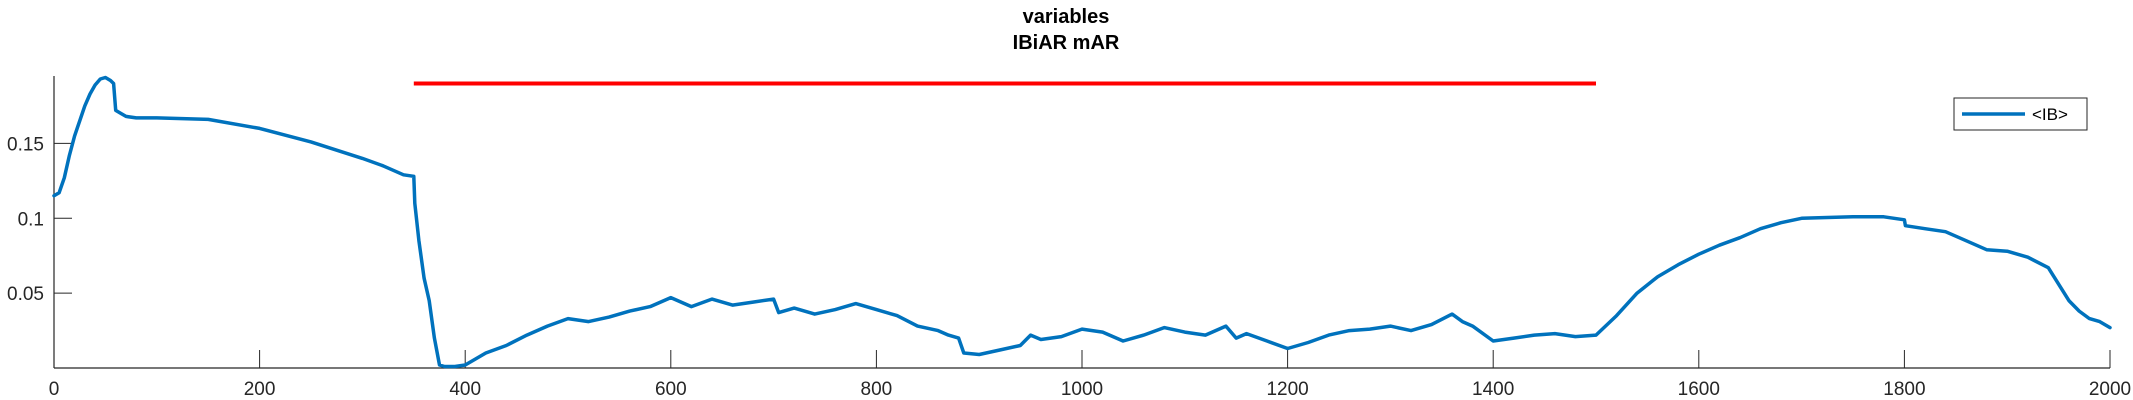 The height and width of the screenshot is (400, 2133). Describe the element at coordinates (877, 389) in the screenshot. I see `x-tick-label: 800` at that location.